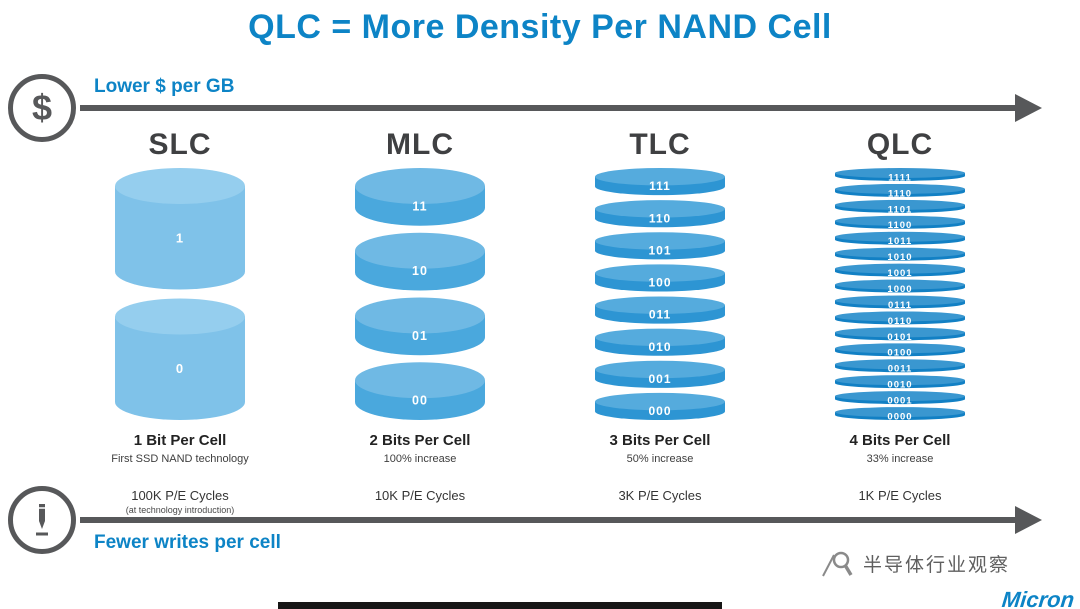 Image resolution: width=1080 pixels, height=609 pixels. What do you see at coordinates (180, 459) in the screenshot?
I see `increase-note: First SSD NAND technology` at bounding box center [180, 459].